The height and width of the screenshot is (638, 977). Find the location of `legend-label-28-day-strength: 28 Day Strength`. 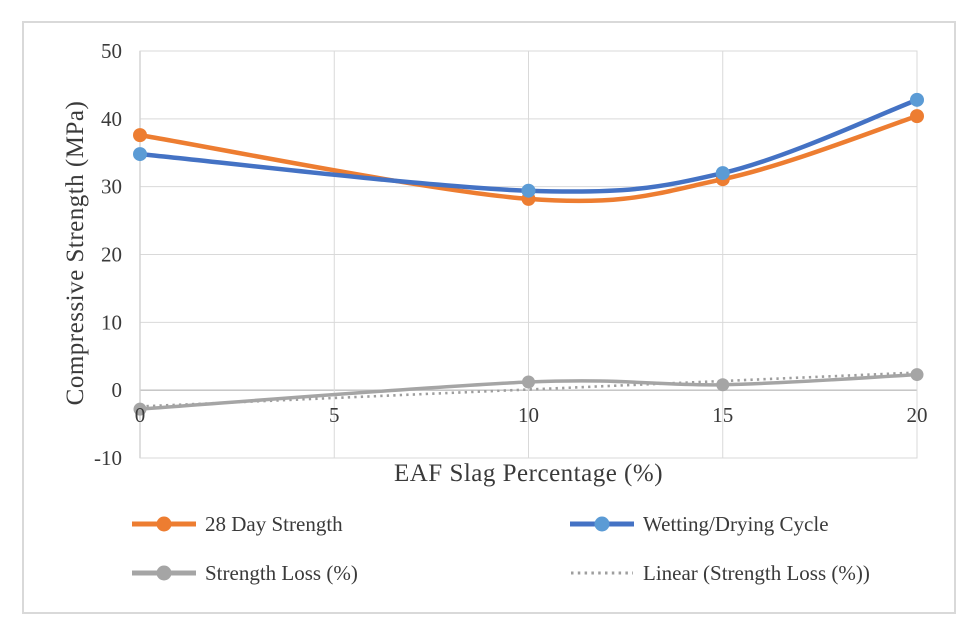

legend-label-28-day-strength: 28 Day Strength is located at coordinates (274, 523).